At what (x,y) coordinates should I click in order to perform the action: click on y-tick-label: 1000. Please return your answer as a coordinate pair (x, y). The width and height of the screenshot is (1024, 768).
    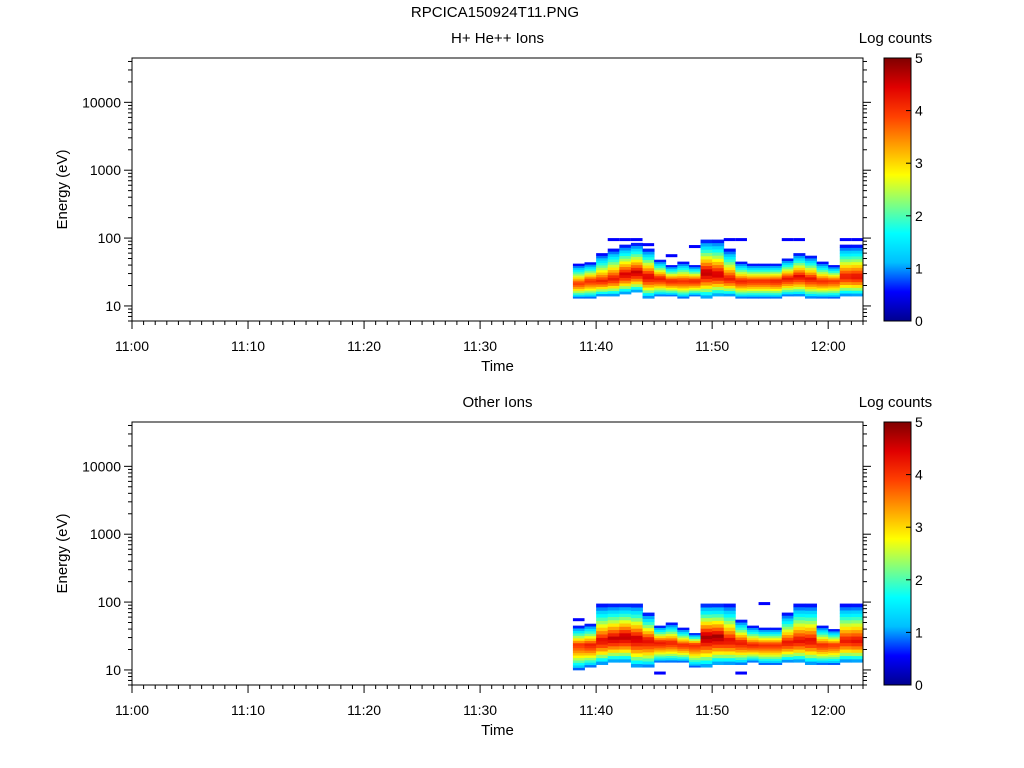
    Looking at the image, I should click on (105, 534).